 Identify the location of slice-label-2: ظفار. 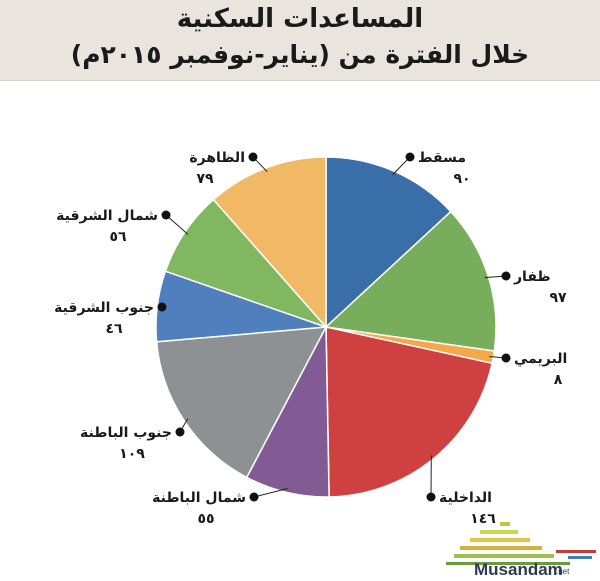
(532, 277).